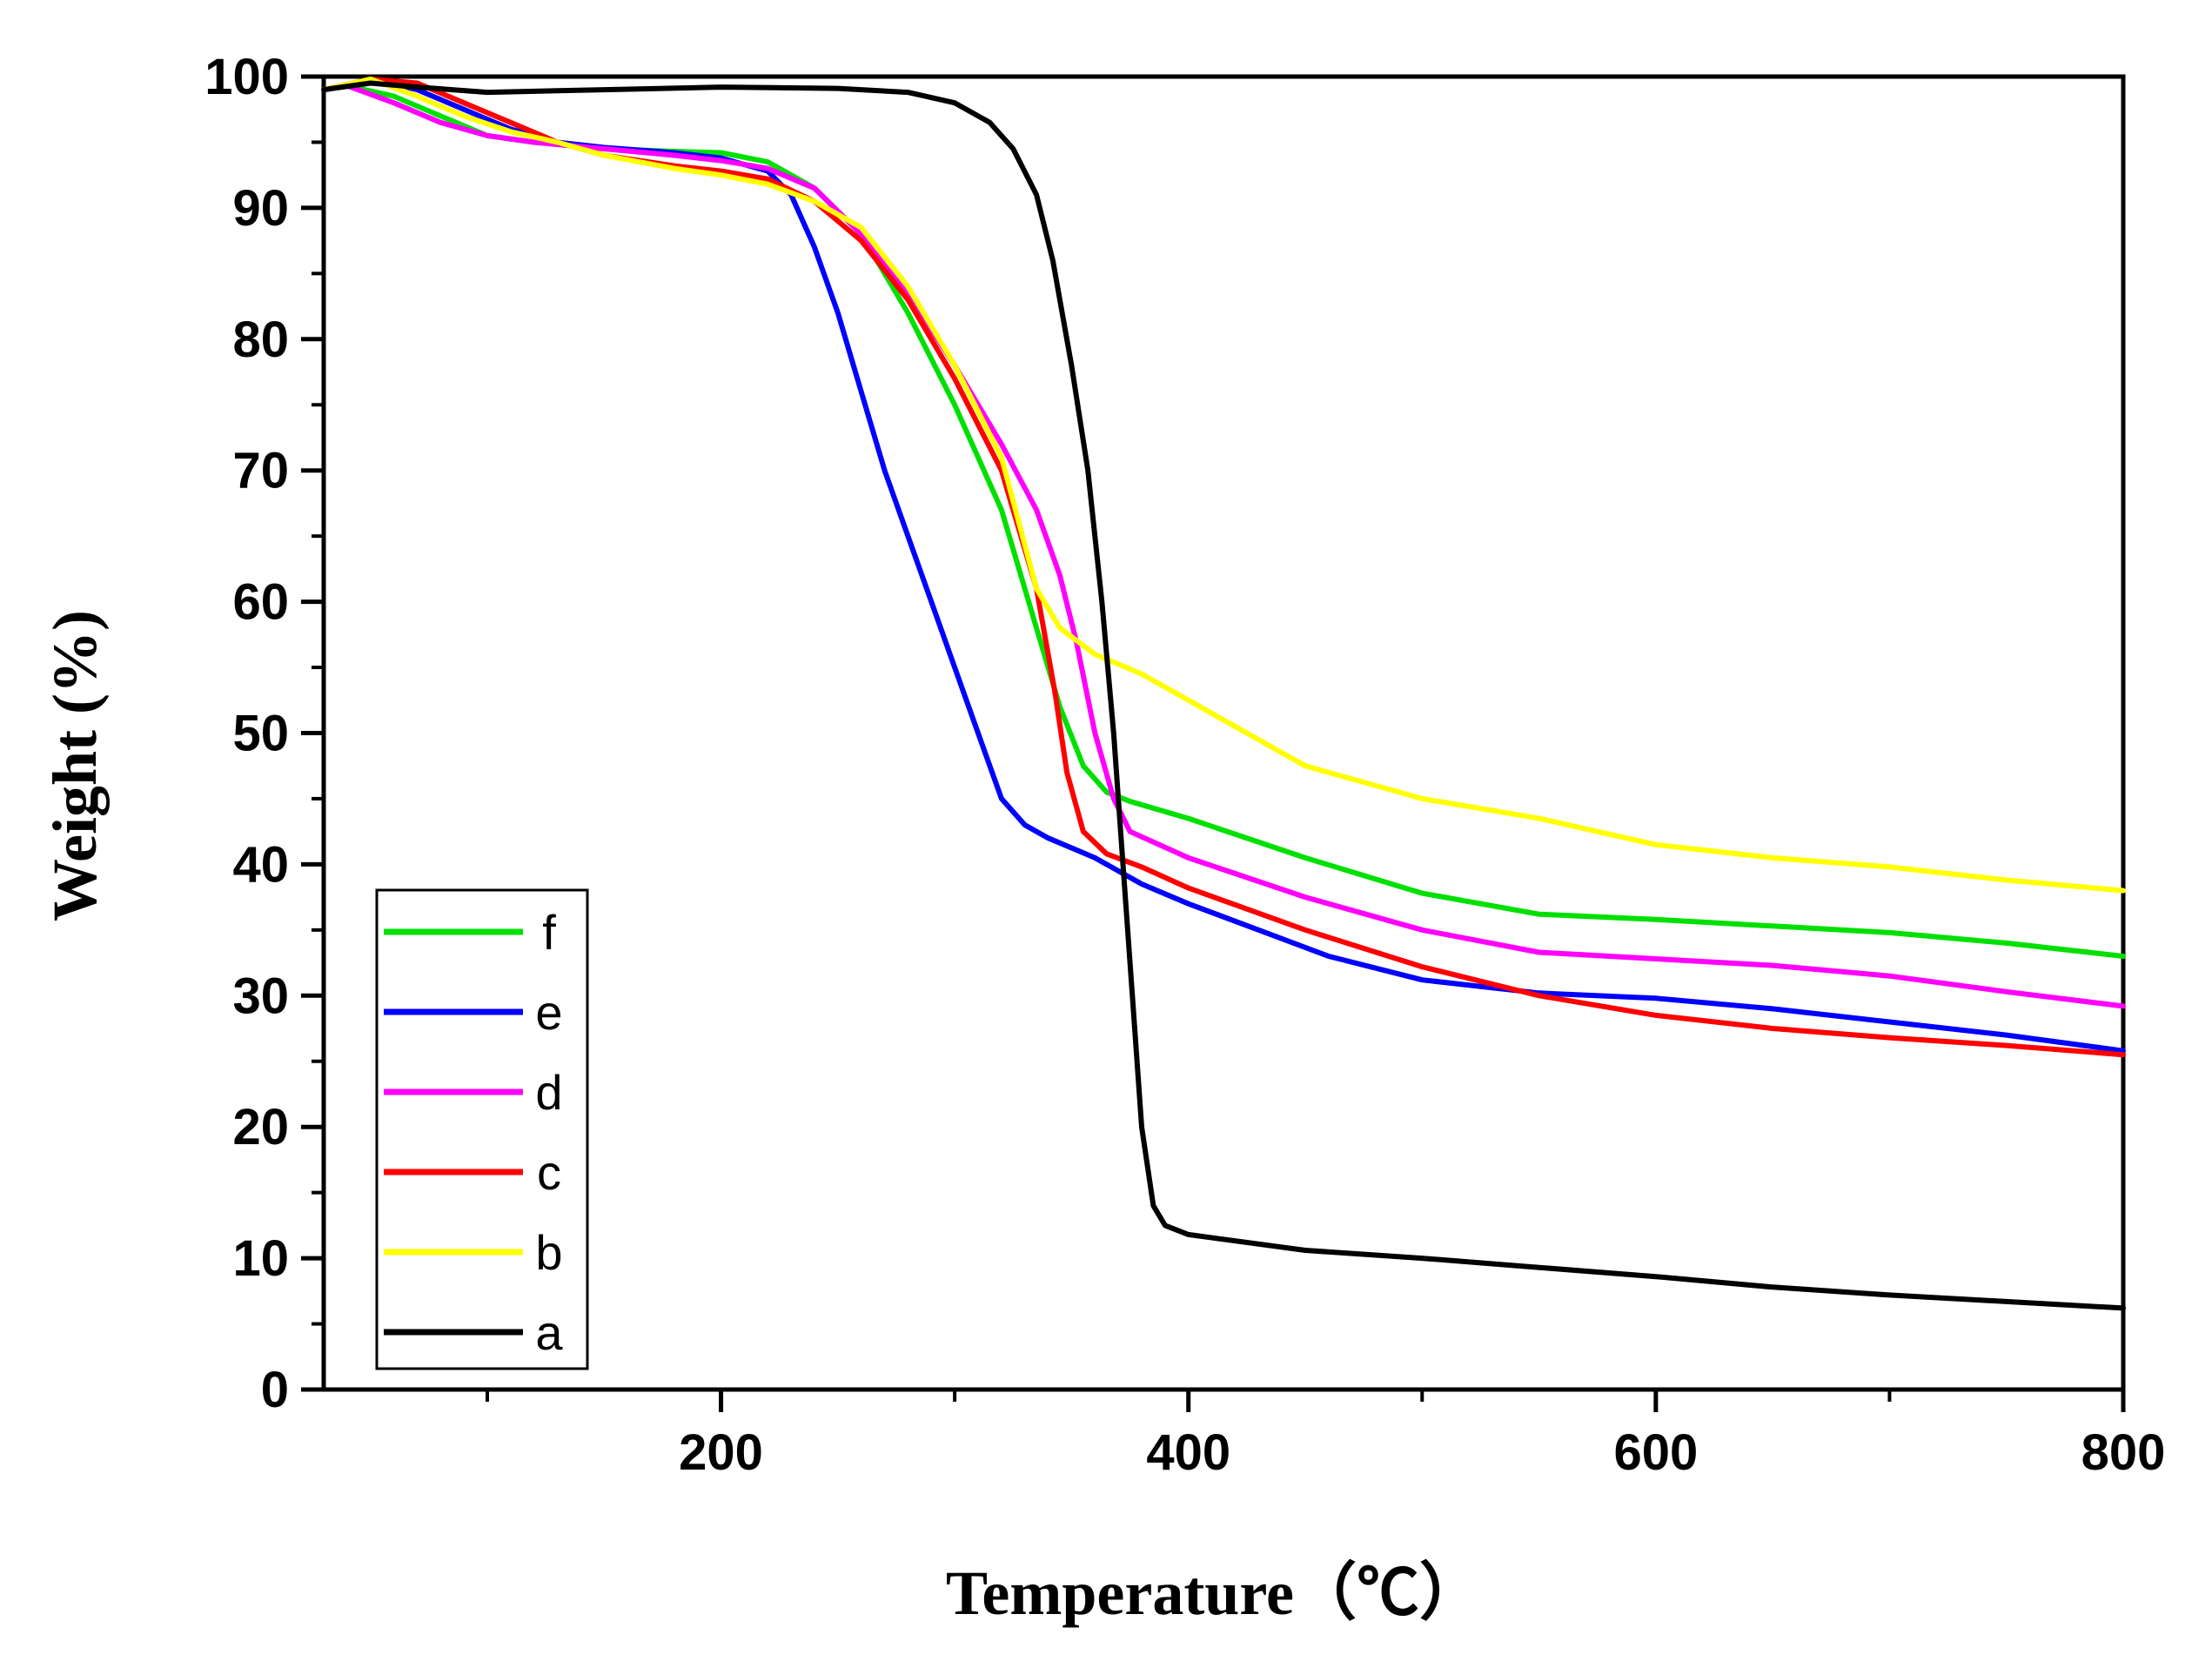  I want to click on x-tick-label: 800, so click(2123, 1452).